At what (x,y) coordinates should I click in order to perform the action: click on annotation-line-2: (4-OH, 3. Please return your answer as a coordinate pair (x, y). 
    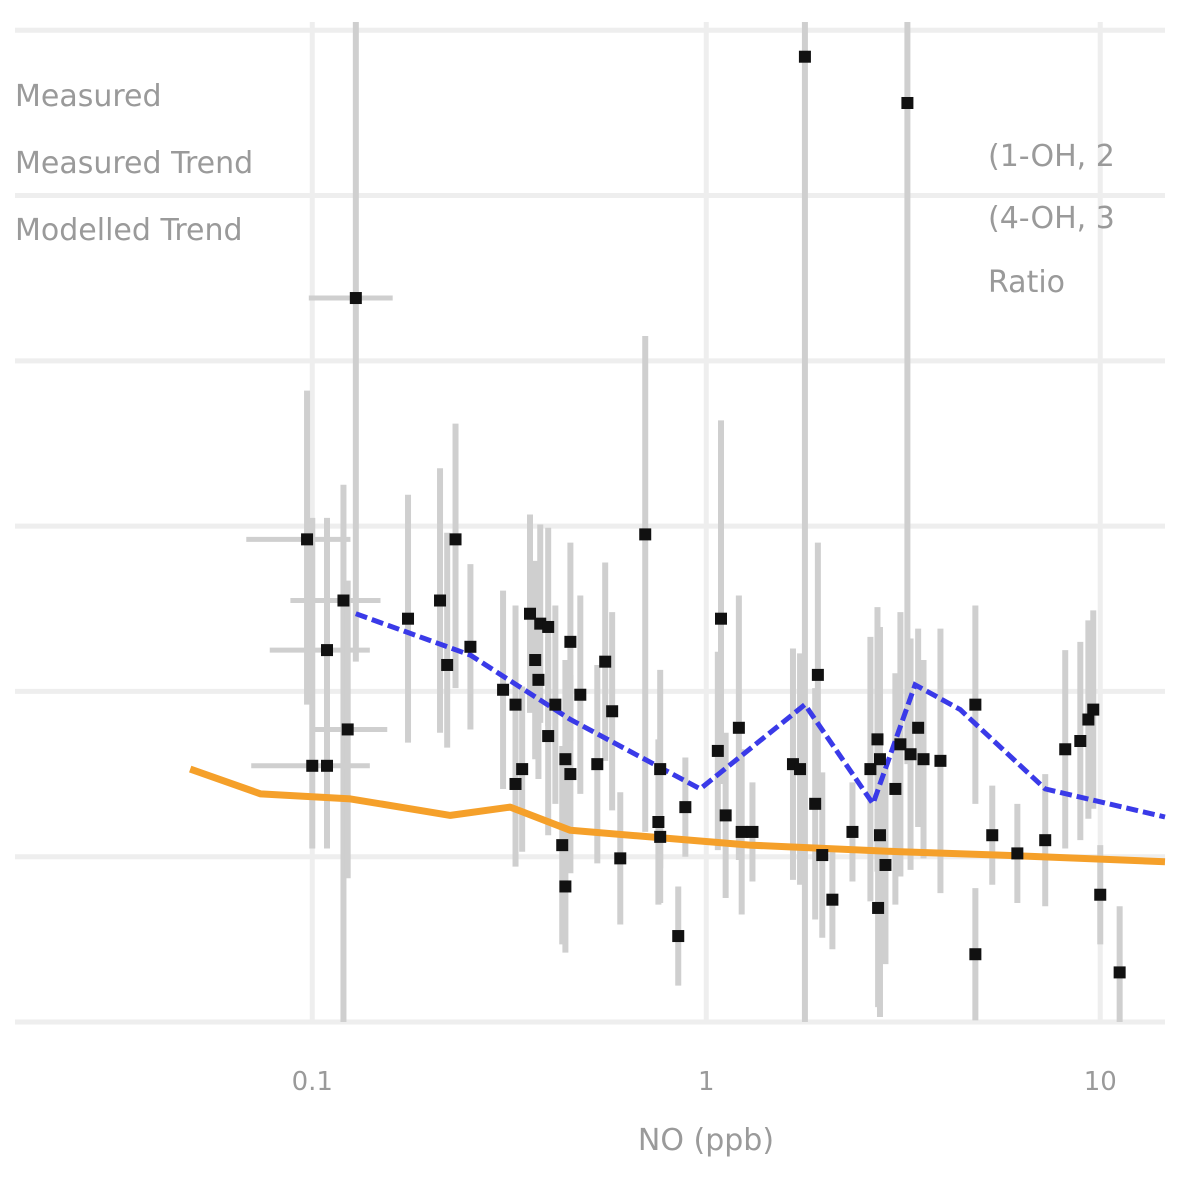
    Looking at the image, I should click on (1051, 218).